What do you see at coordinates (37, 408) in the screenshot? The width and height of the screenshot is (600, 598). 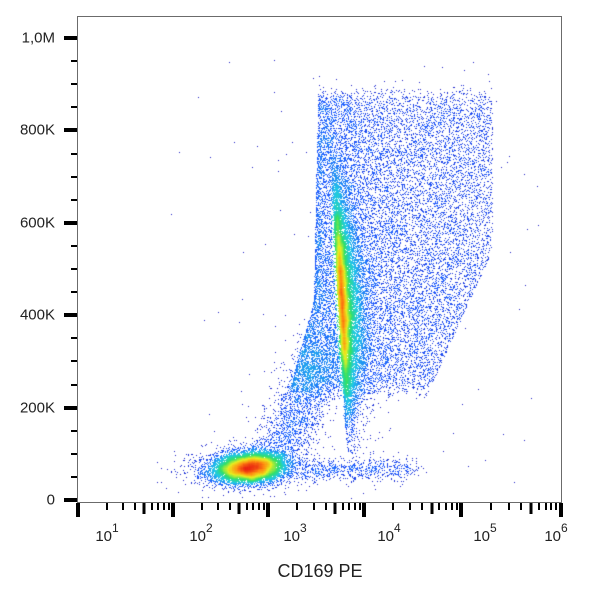 I see `y-tick-label: 200K` at bounding box center [37, 408].